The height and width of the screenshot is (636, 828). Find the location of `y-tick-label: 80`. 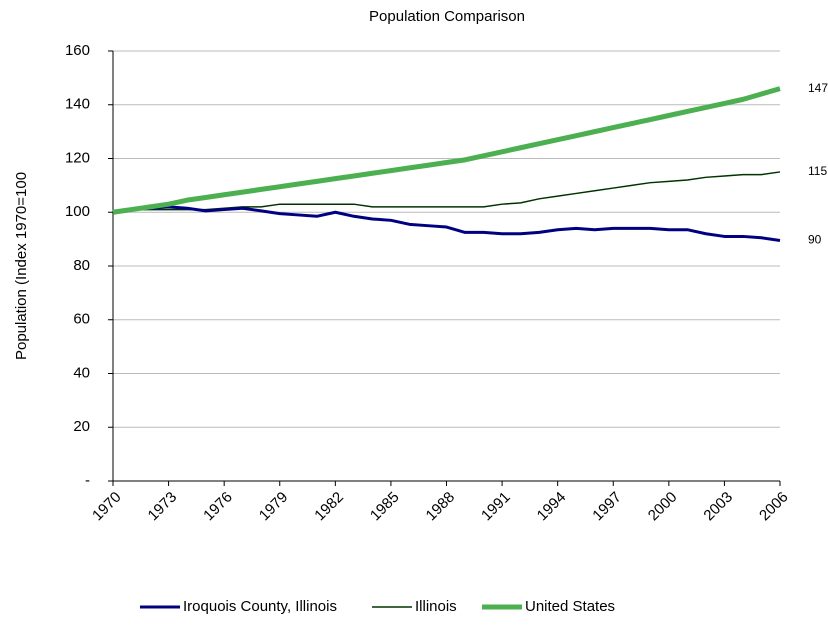

y-tick-label: 80 is located at coordinates (81, 265).